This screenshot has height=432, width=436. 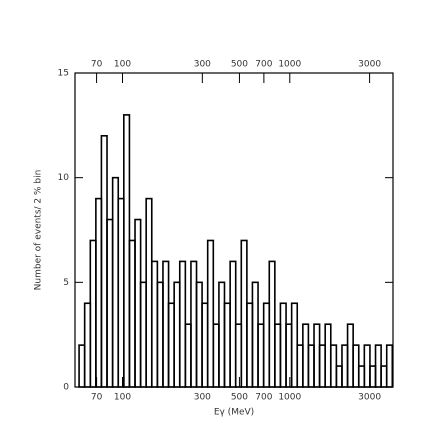 What do you see at coordinates (97, 65) in the screenshot?
I see `x-tick-label-top: 70` at bounding box center [97, 65].